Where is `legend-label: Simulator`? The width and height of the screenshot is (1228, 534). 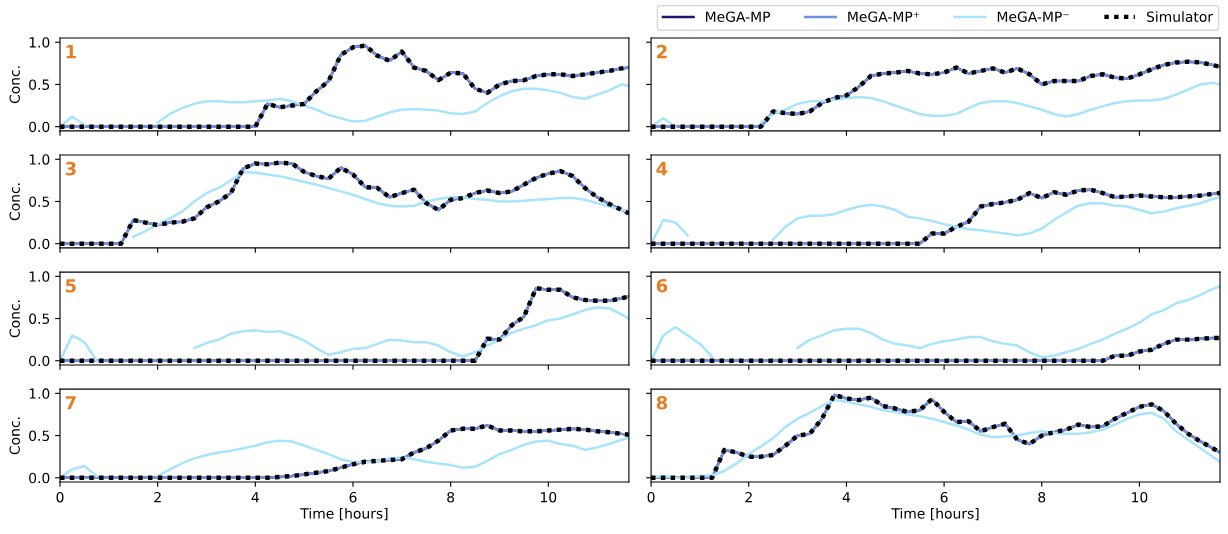 legend-label: Simulator is located at coordinates (1180, 16).